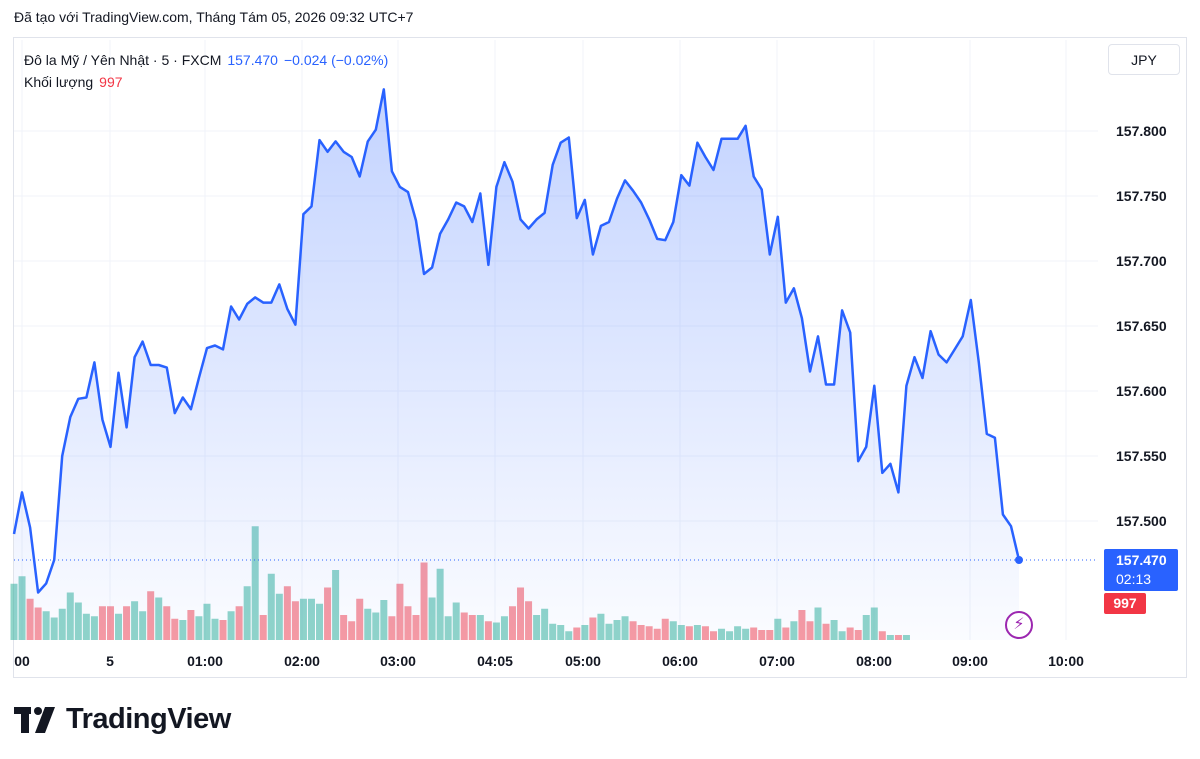 The image size is (1200, 759). Describe the element at coordinates (1141, 326) in the screenshot. I see `y-tick-label: 157.650` at that location.